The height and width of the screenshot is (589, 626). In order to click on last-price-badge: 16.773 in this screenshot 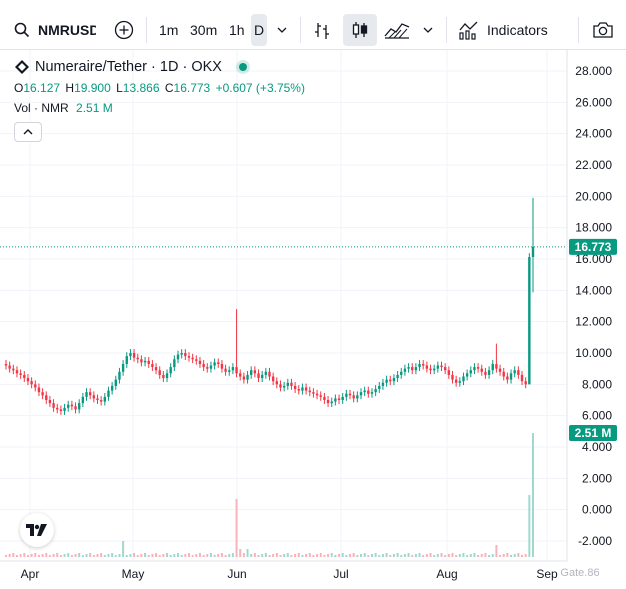, I will do `click(593, 246)`.